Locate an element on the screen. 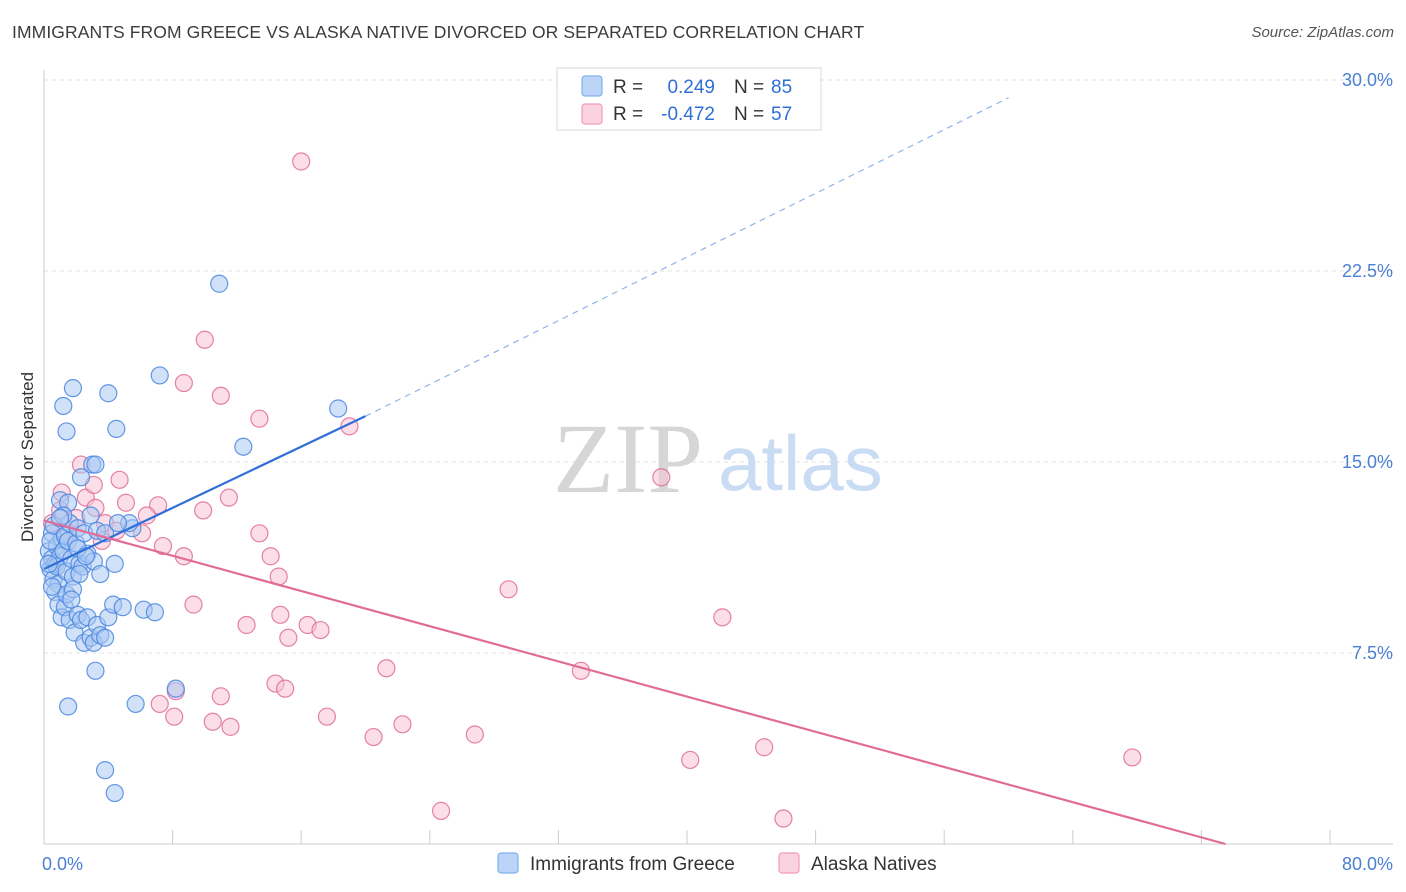 Image resolution: width=1406 pixels, height=892 pixels. legend-r-value-0: 0.249 is located at coordinates (691, 87).